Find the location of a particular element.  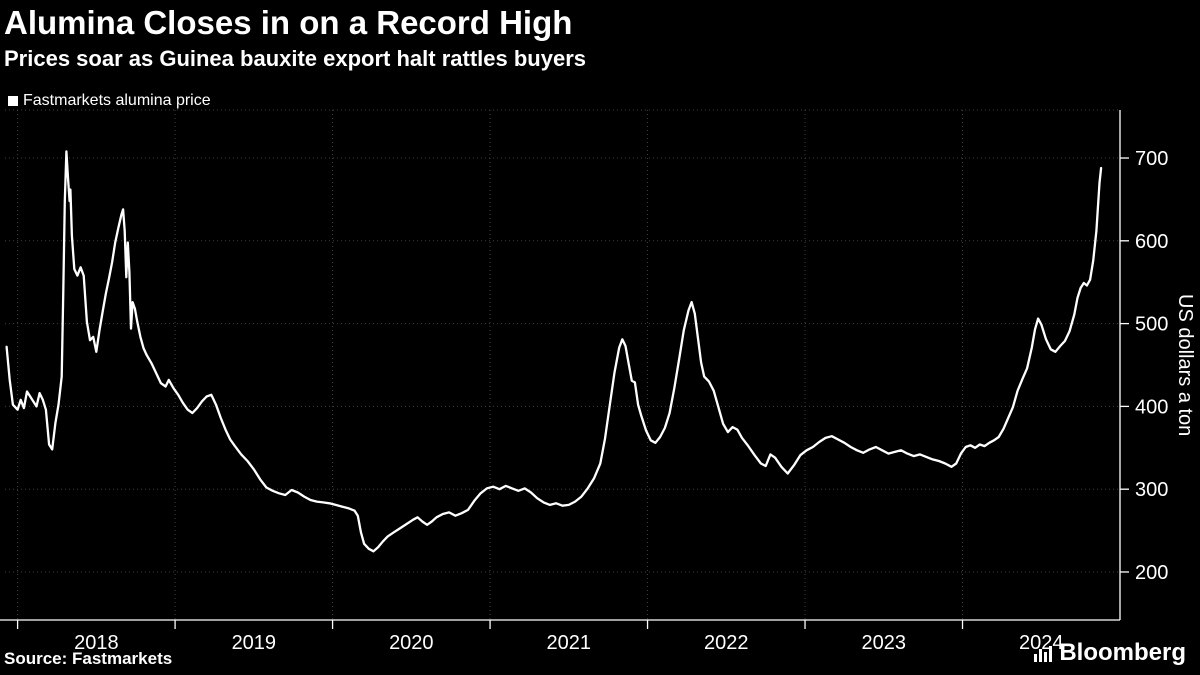

legend: Fastmarkets alumina price is located at coordinates (109, 101).